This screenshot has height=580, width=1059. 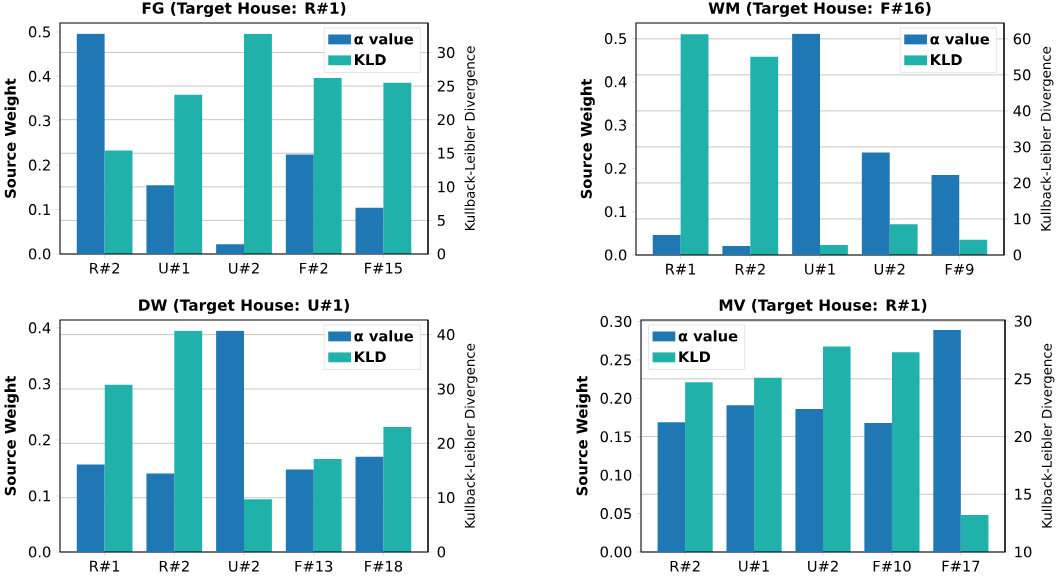 I want to click on y2-tick-label: 25, so click(x=1023, y=379).